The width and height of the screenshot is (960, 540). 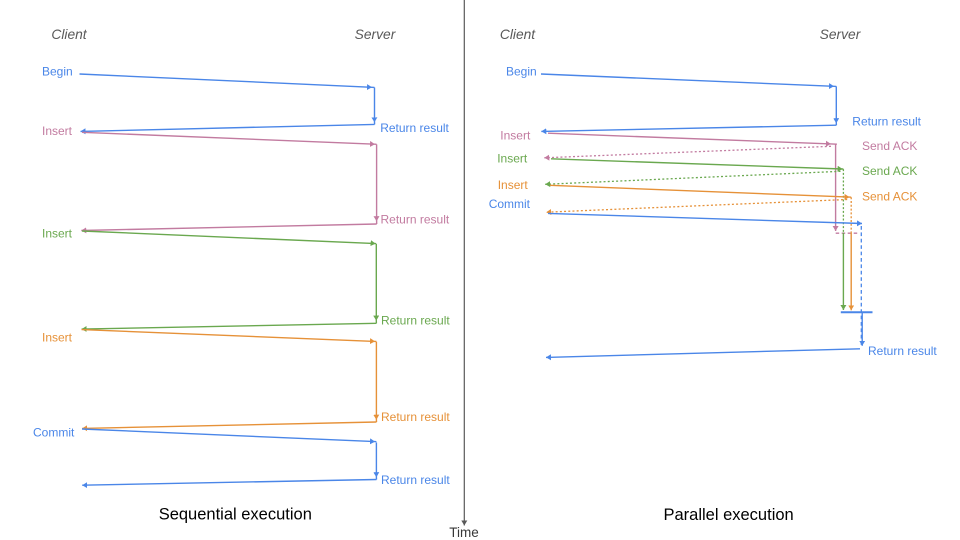 I want to click on svg-text: Sequential execution, so click(x=235, y=515).